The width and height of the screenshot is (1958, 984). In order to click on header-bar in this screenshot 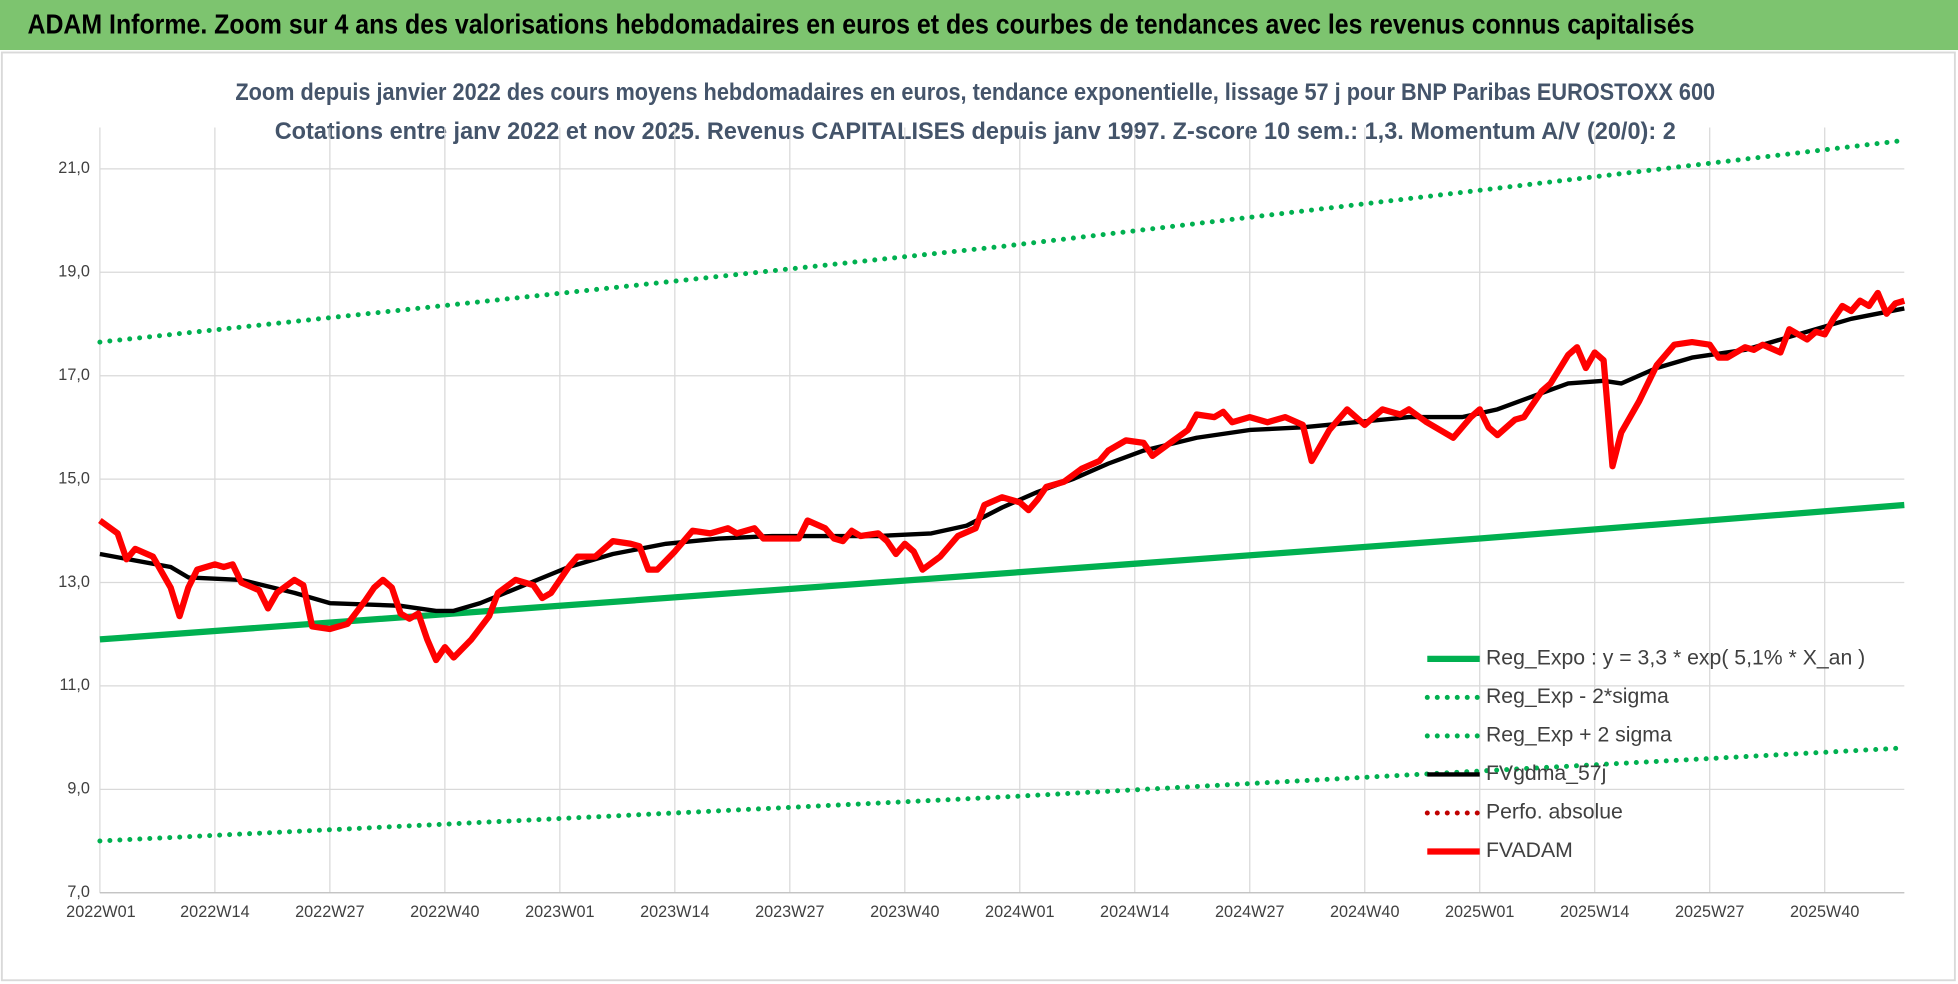, I will do `click(979, 25)`.